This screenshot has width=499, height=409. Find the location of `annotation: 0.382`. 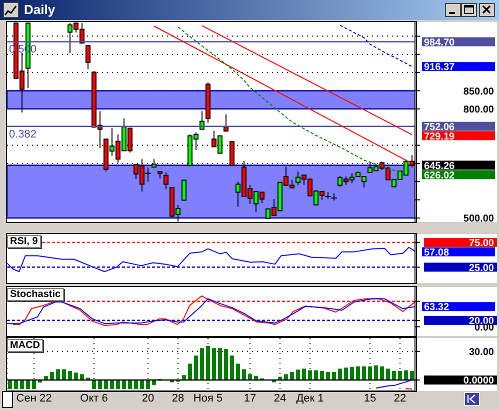

annotation: 0.382 is located at coordinates (23, 134).